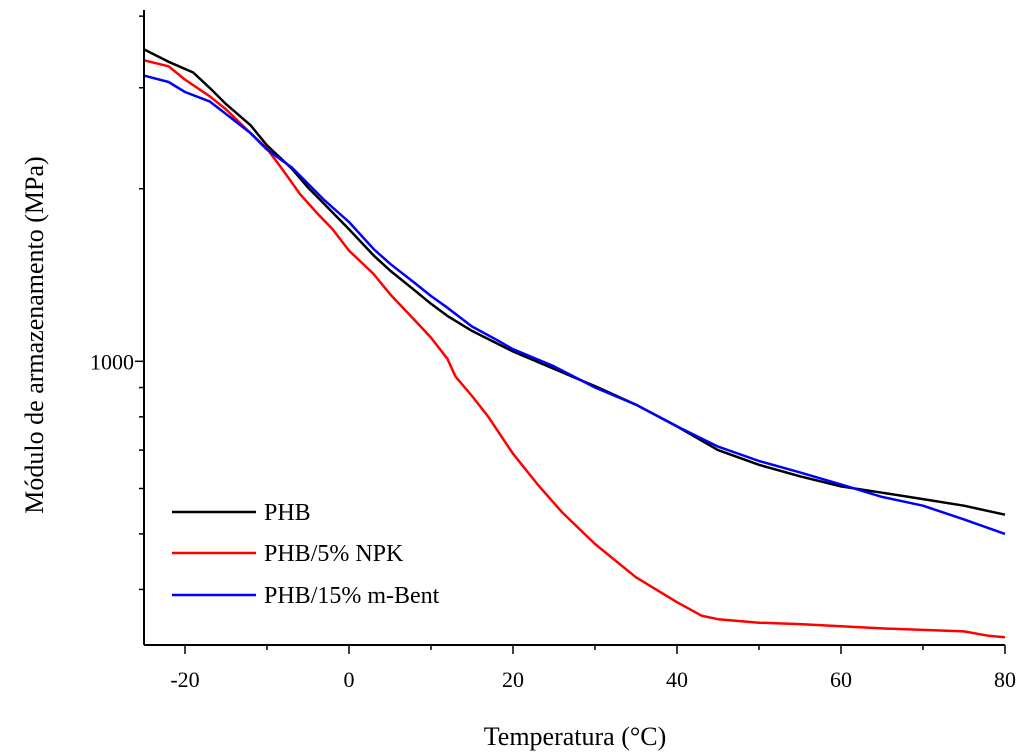 Image resolution: width=1024 pixels, height=755 pixels. I want to click on x-tick-label: 0, so click(349, 679).